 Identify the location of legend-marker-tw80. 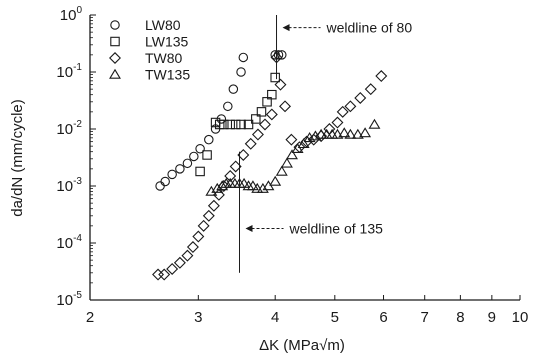
(115, 58).